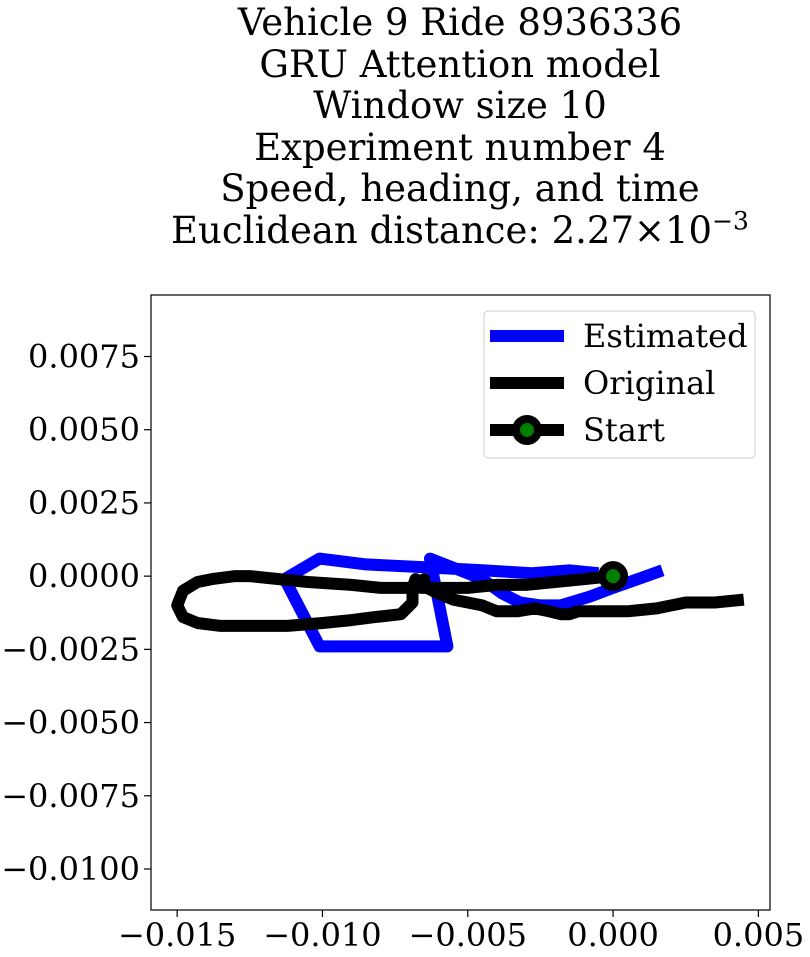  I want to click on x-tick-label: −0.015, so click(177, 935).